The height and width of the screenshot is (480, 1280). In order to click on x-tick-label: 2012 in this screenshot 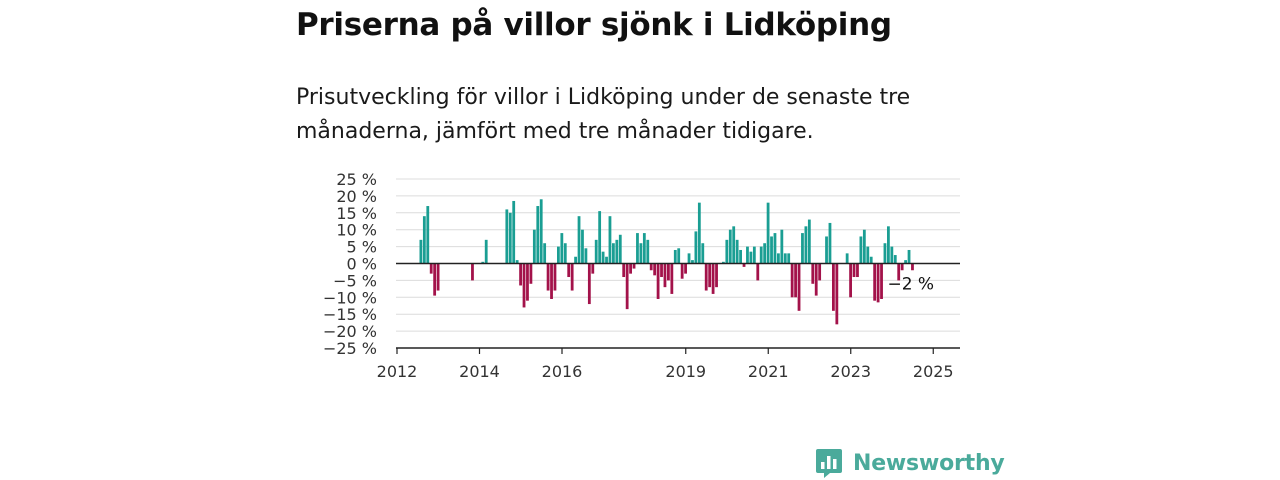, I will do `click(397, 371)`.